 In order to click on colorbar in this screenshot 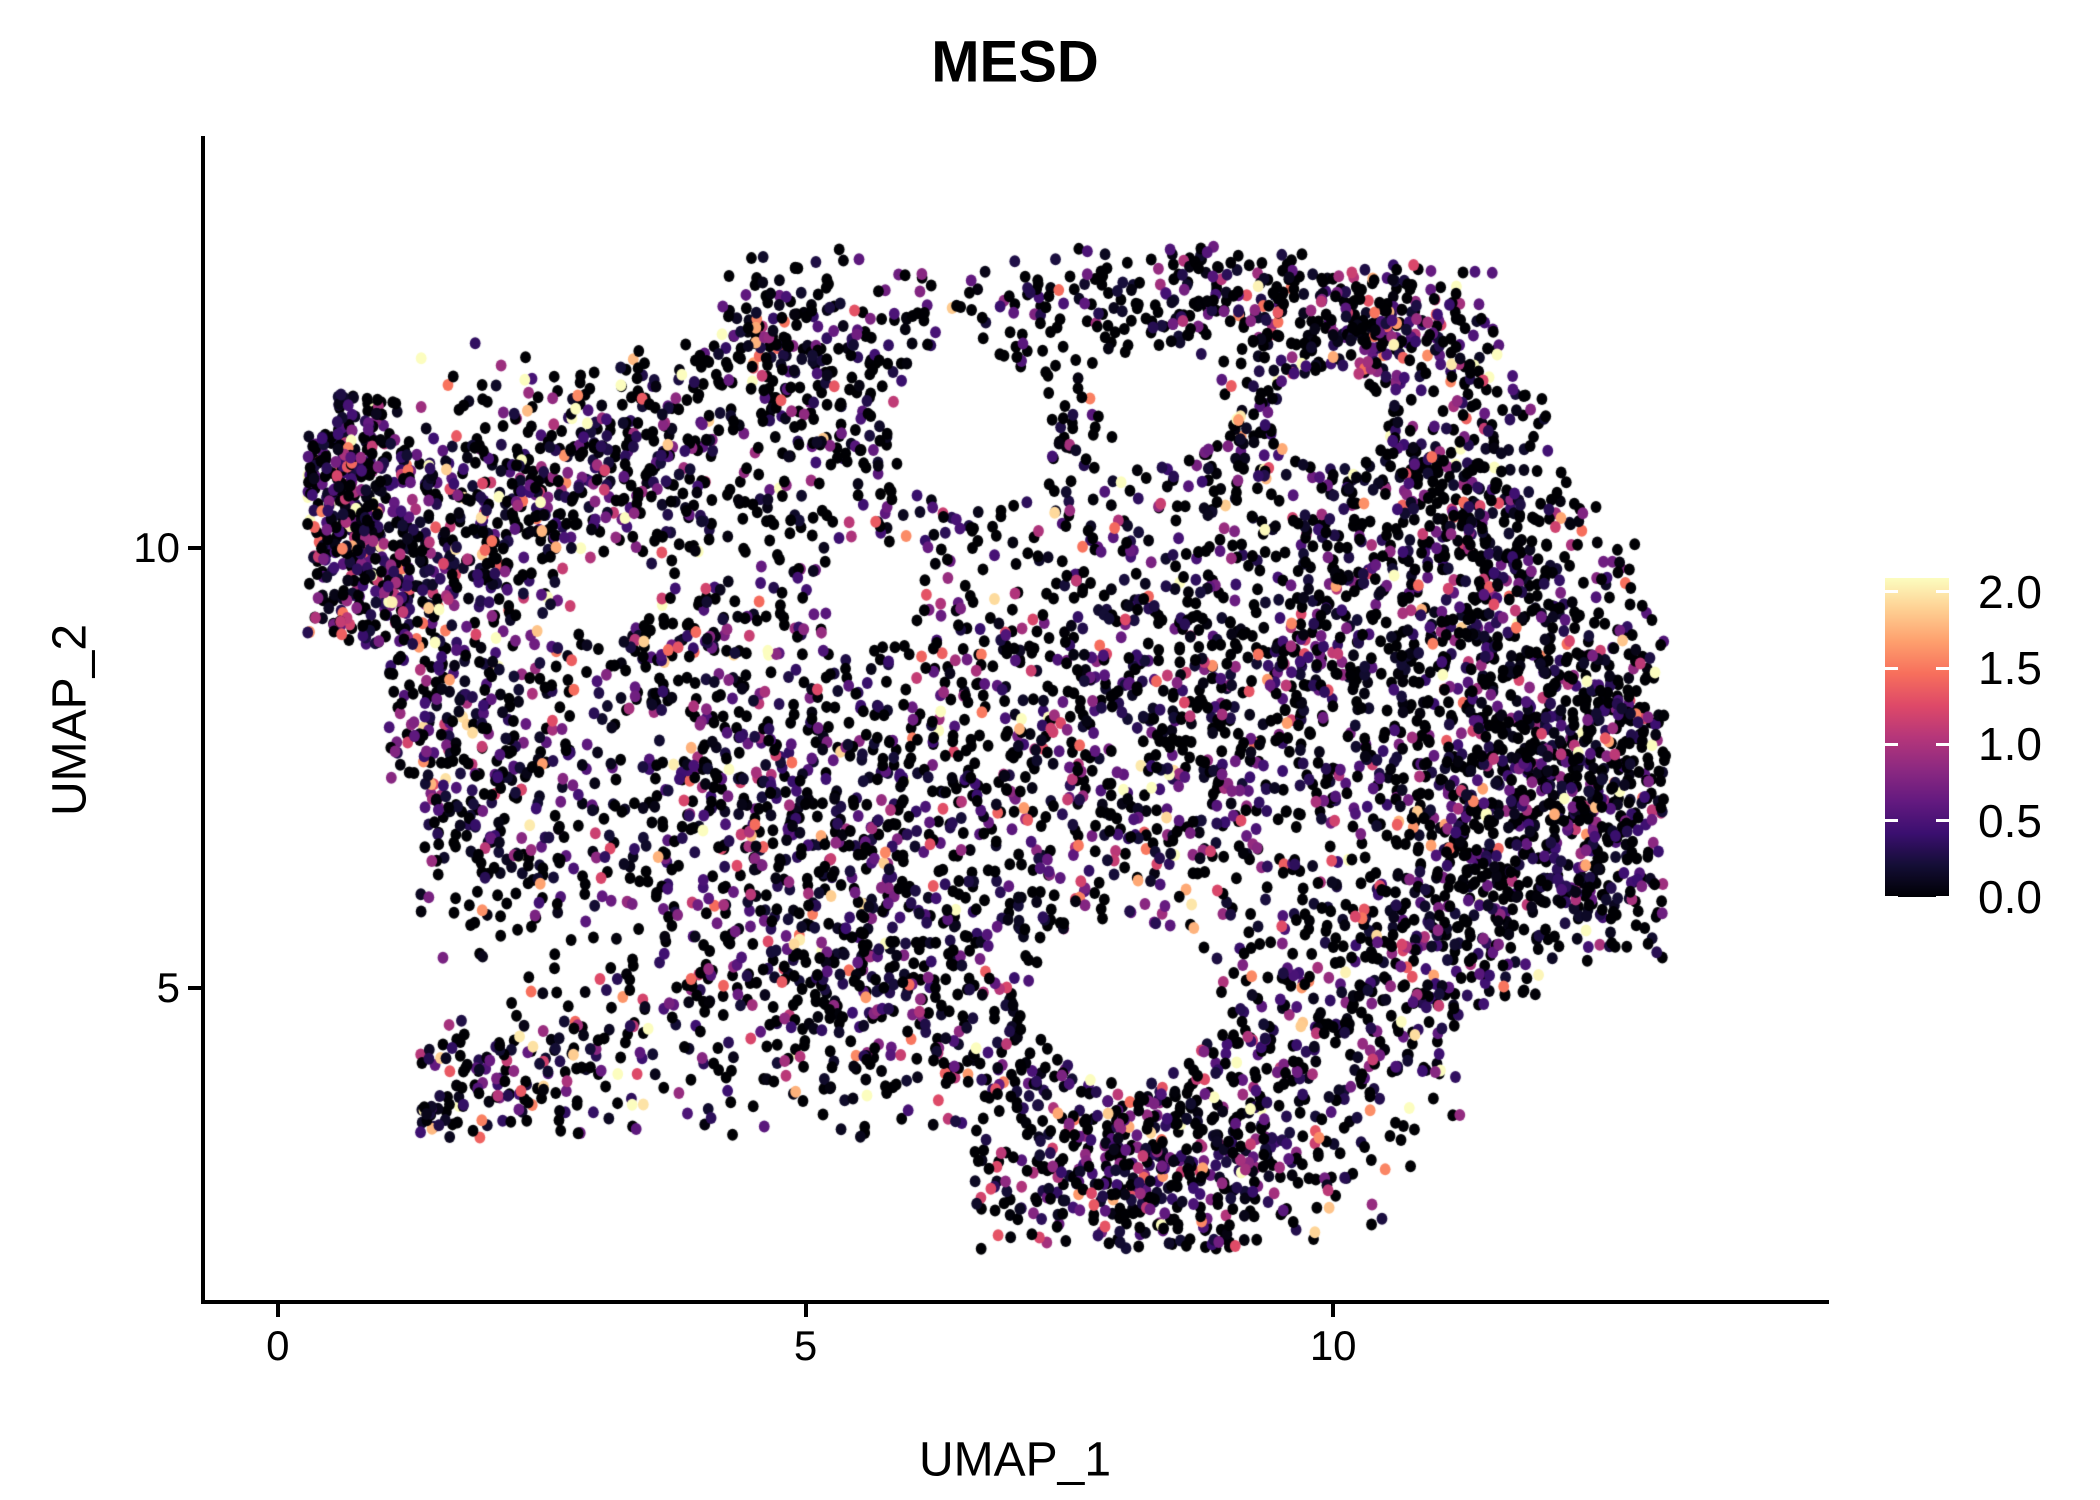, I will do `click(1917, 738)`.